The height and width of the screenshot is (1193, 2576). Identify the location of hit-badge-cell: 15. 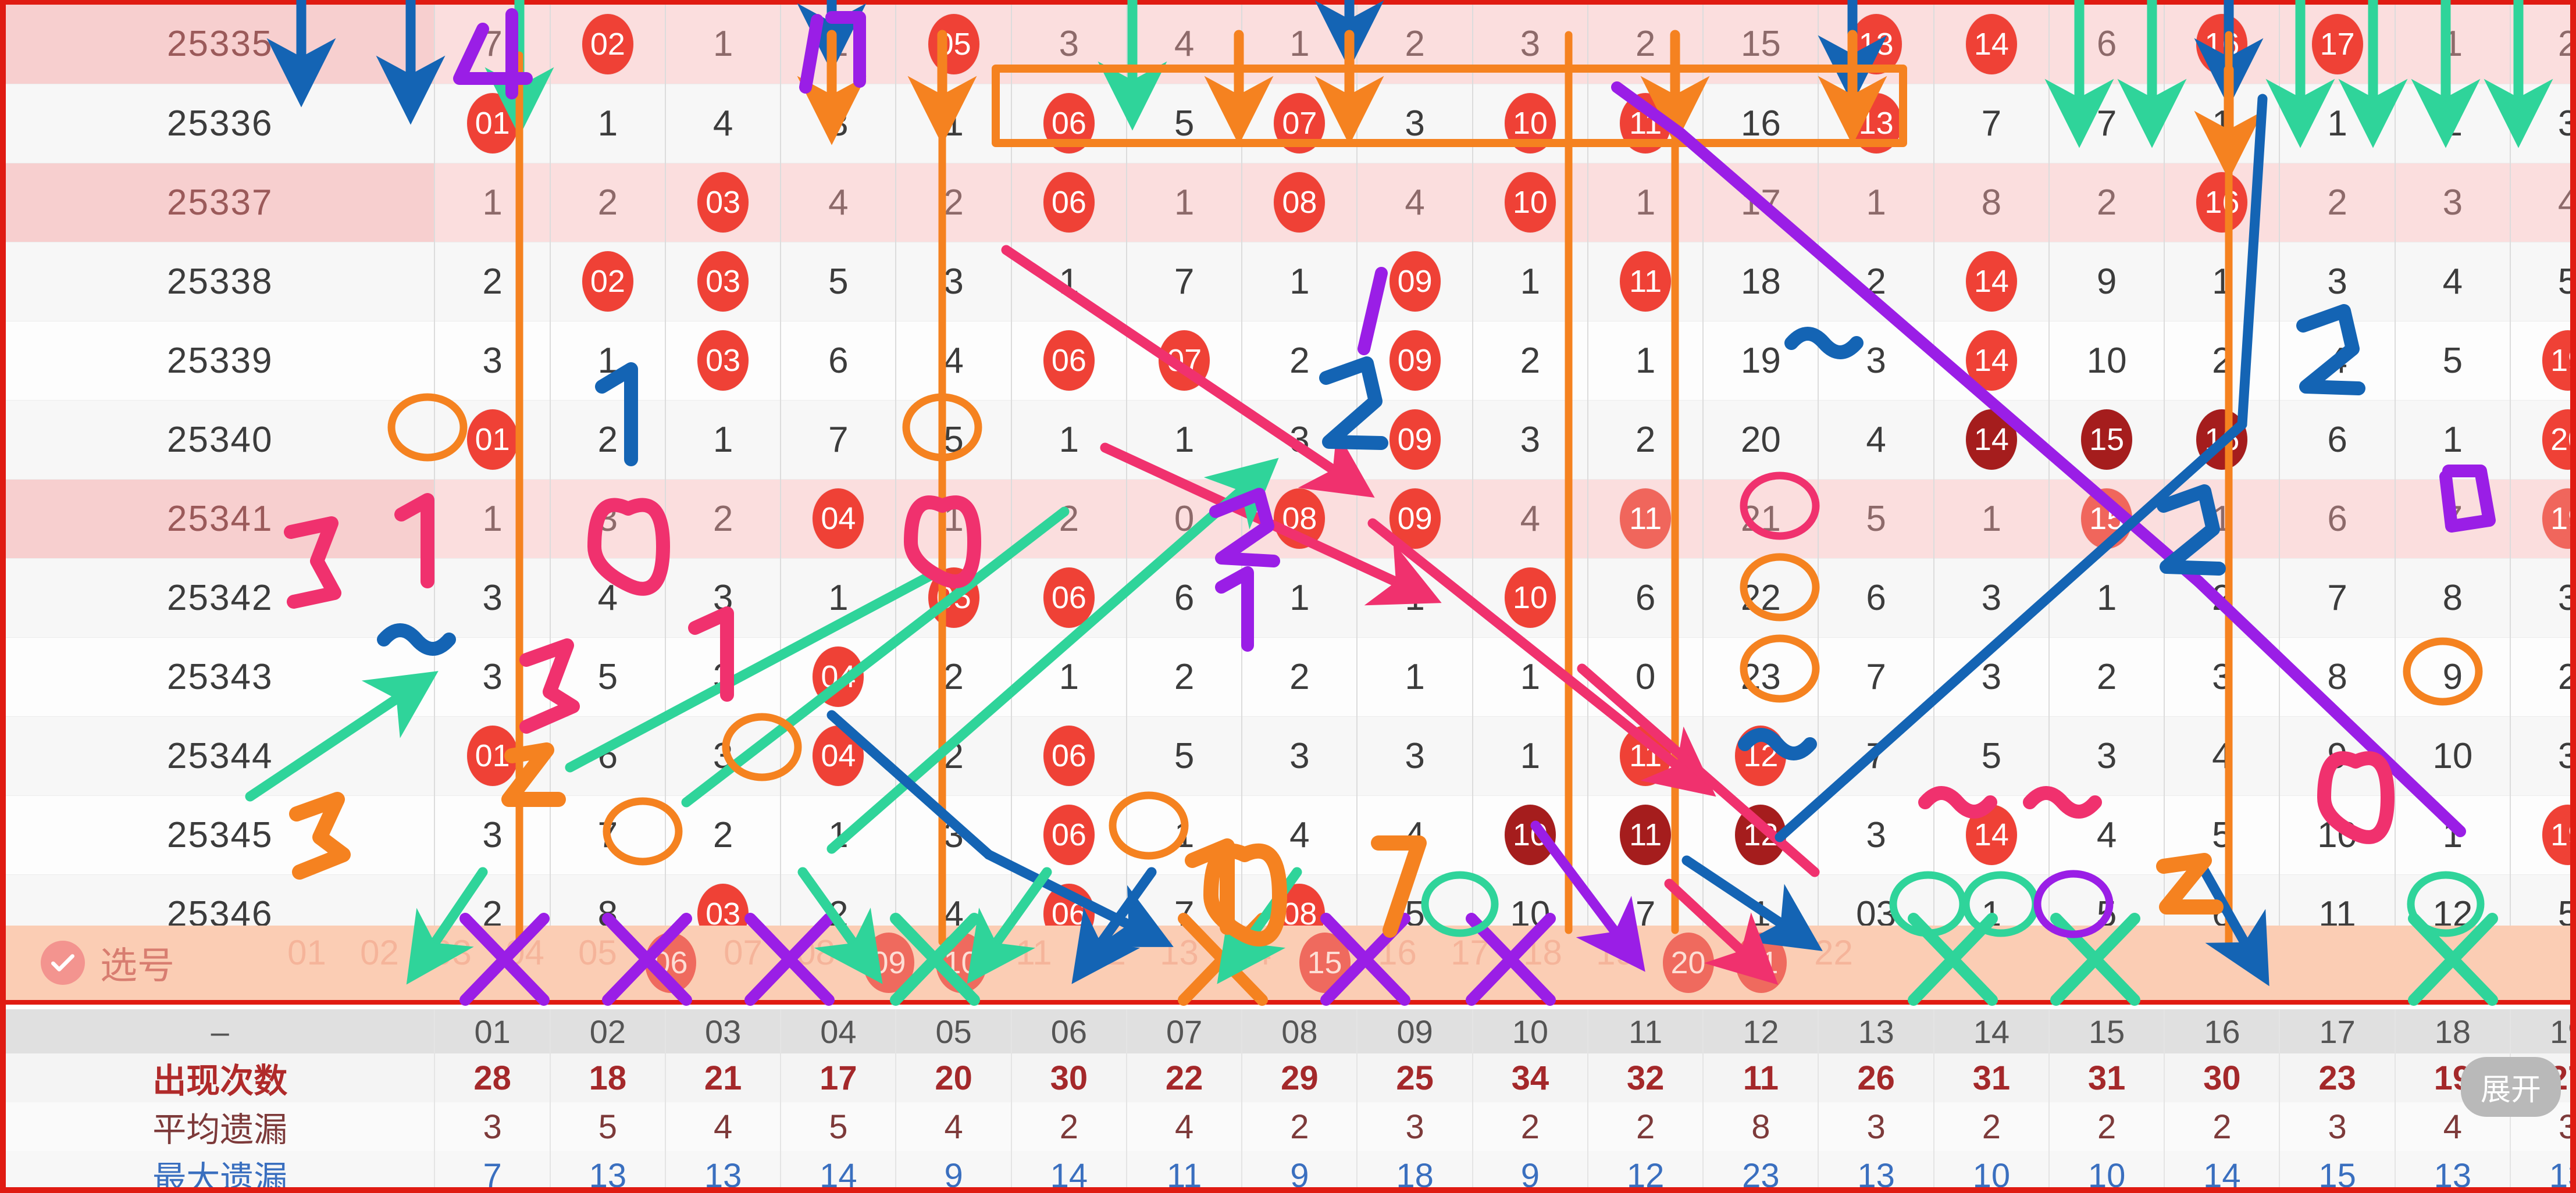
(2106, 440).